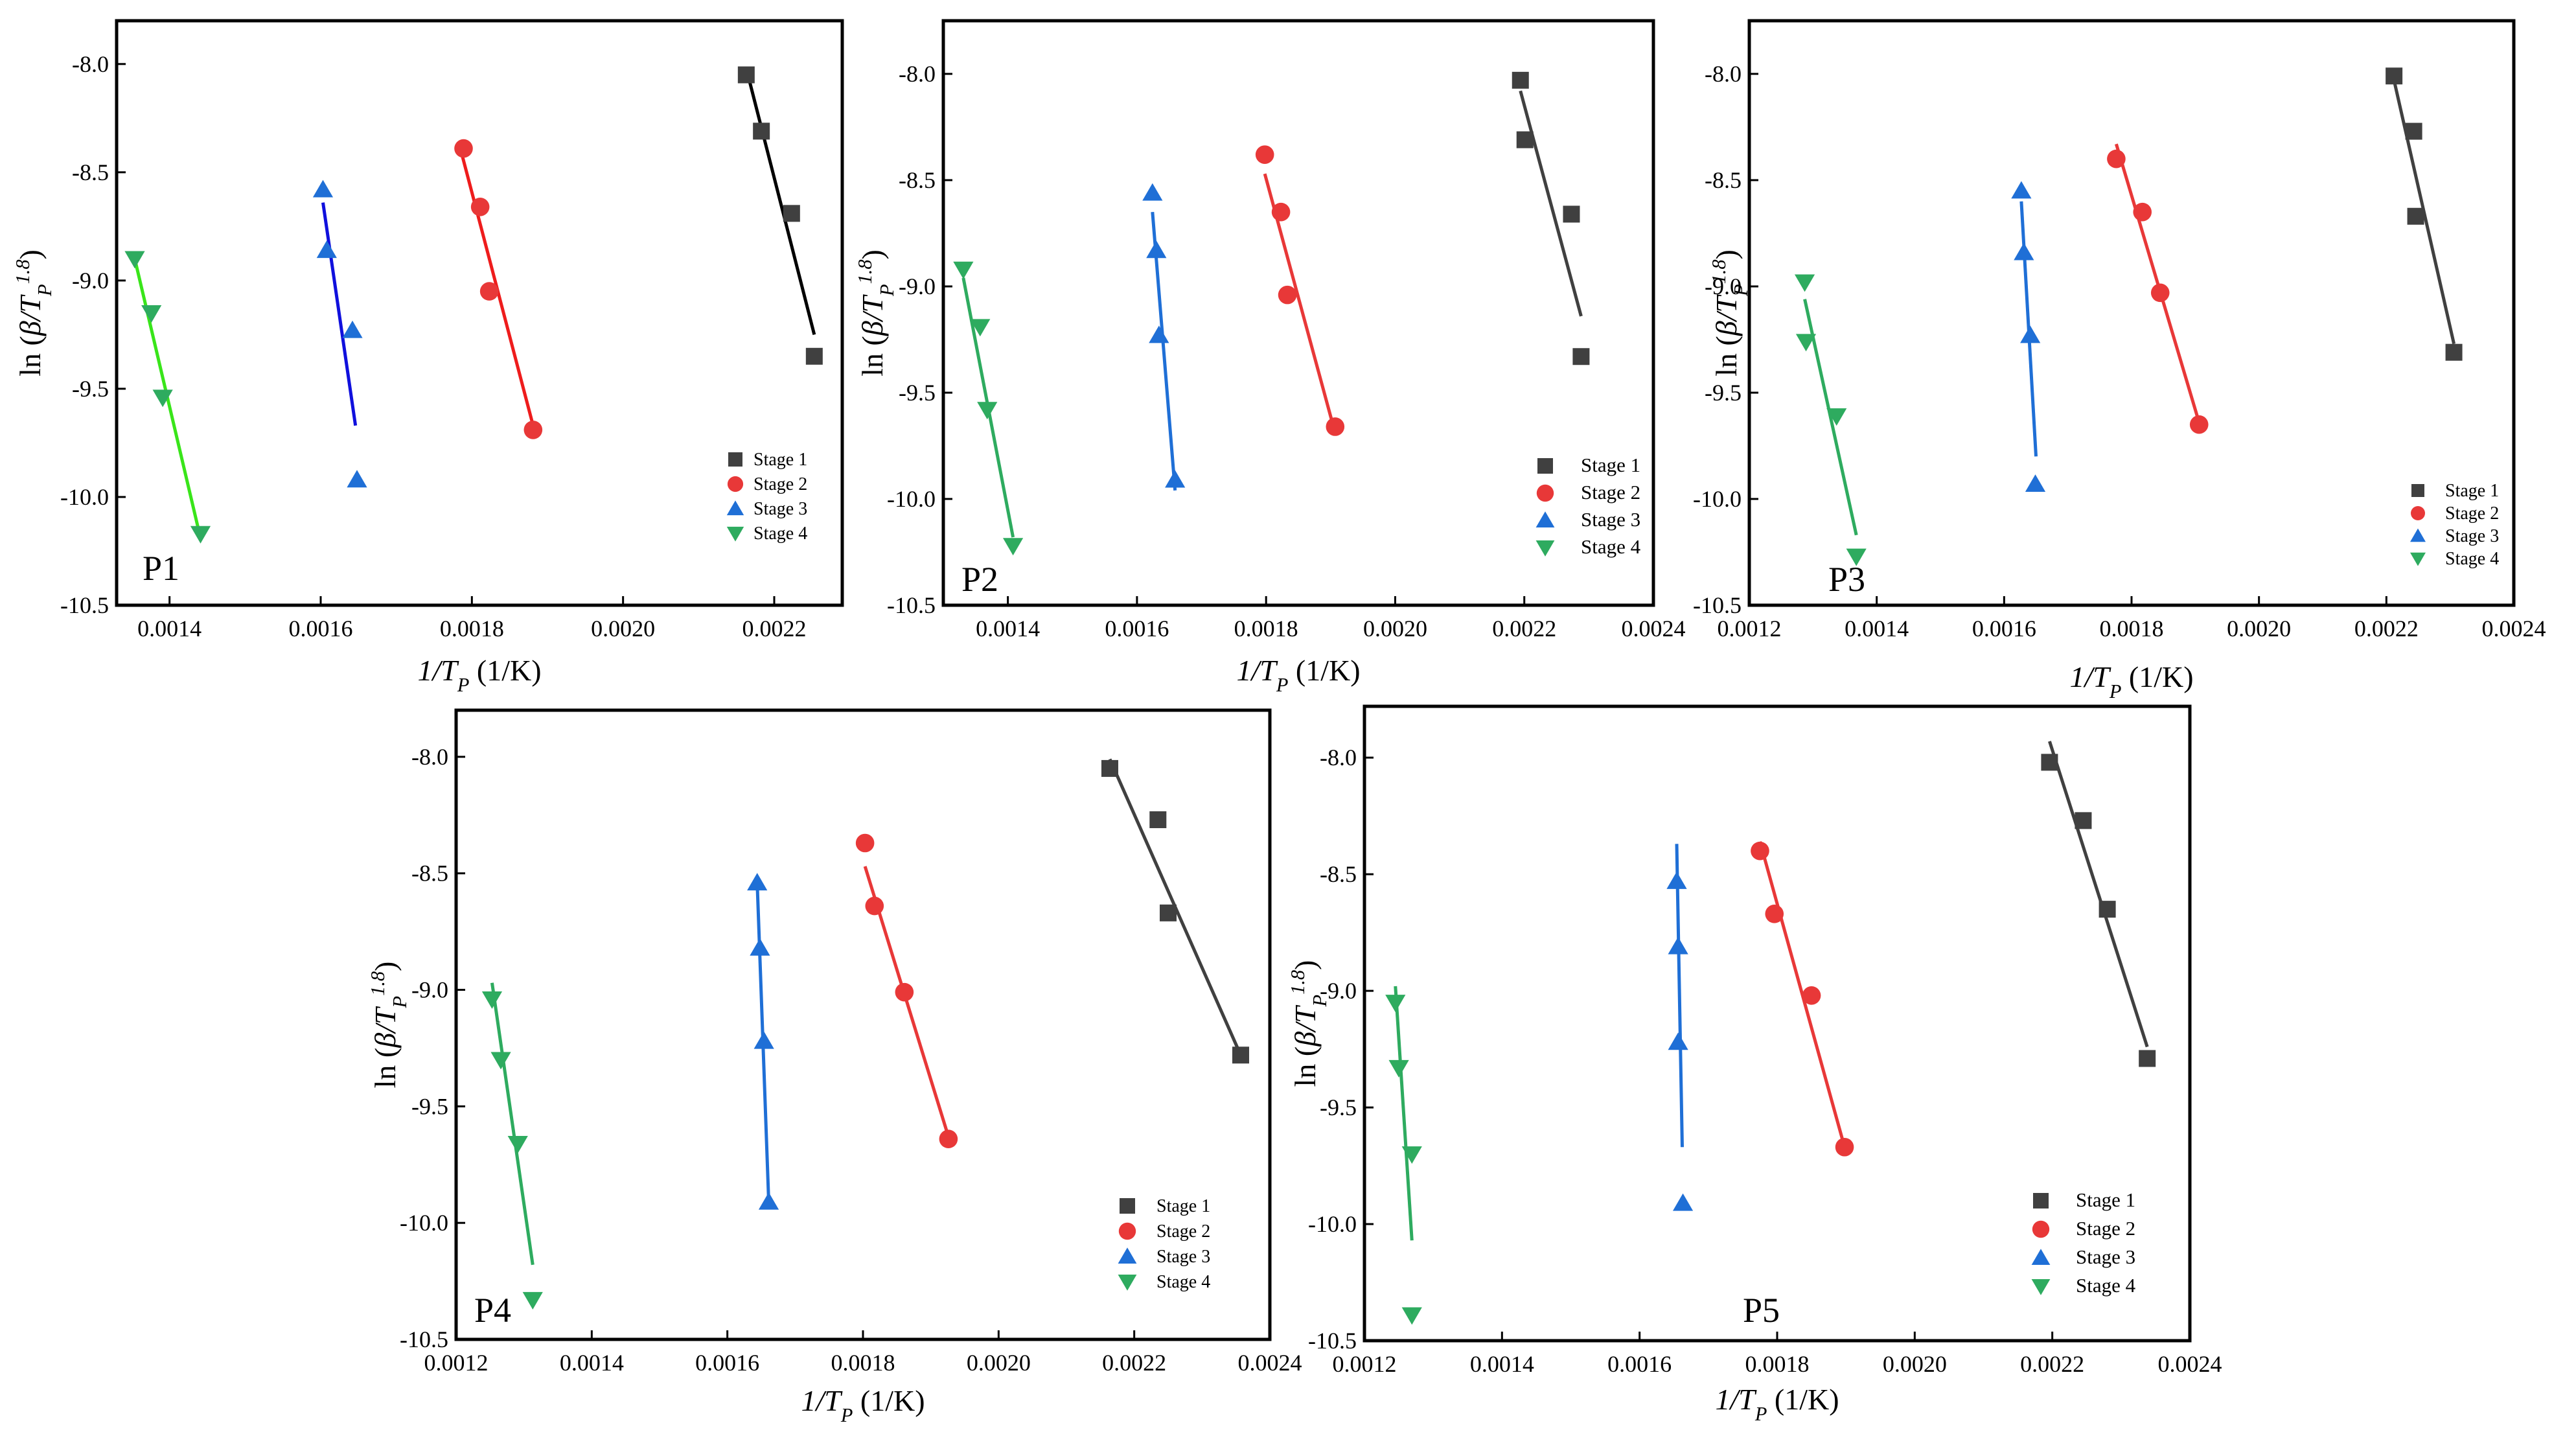 This screenshot has width=2576, height=1434. Describe the element at coordinates (161, 568) in the screenshot. I see `panel-label: P1` at that location.